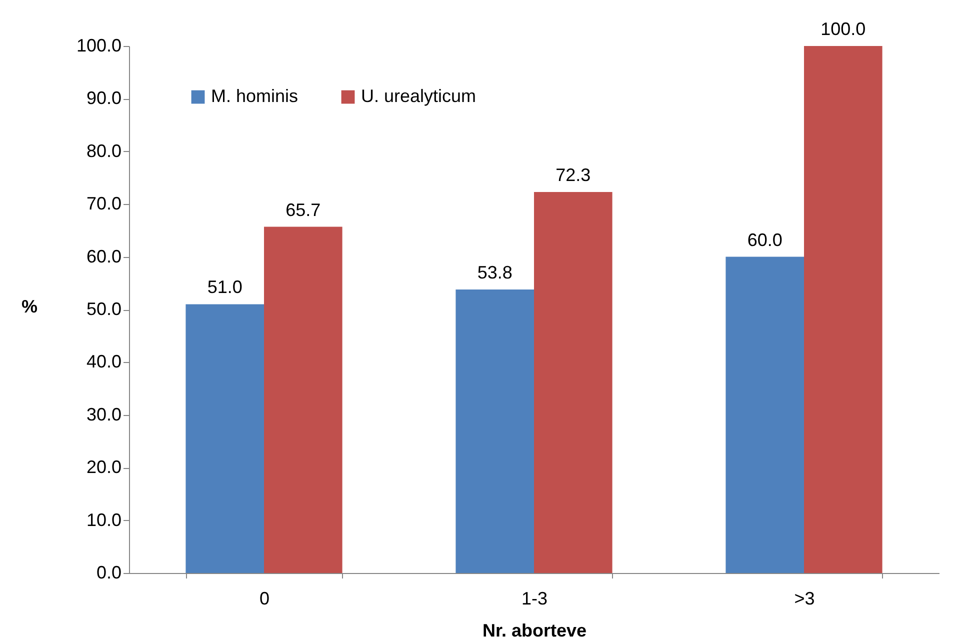 This screenshot has width=956, height=637. What do you see at coordinates (104, 256) in the screenshot?
I see `y-tick-label: 60.0` at bounding box center [104, 256].